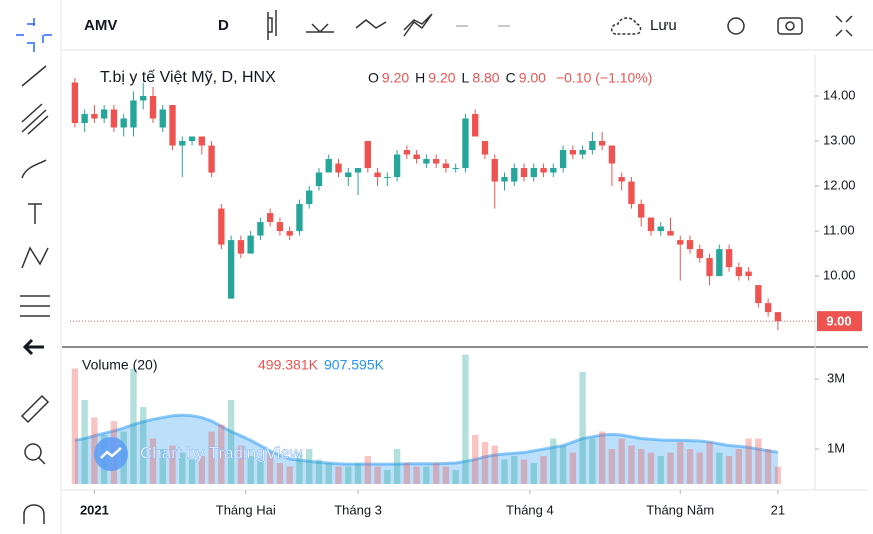  I want to click on ohlc-value: 9.00, so click(532, 78).